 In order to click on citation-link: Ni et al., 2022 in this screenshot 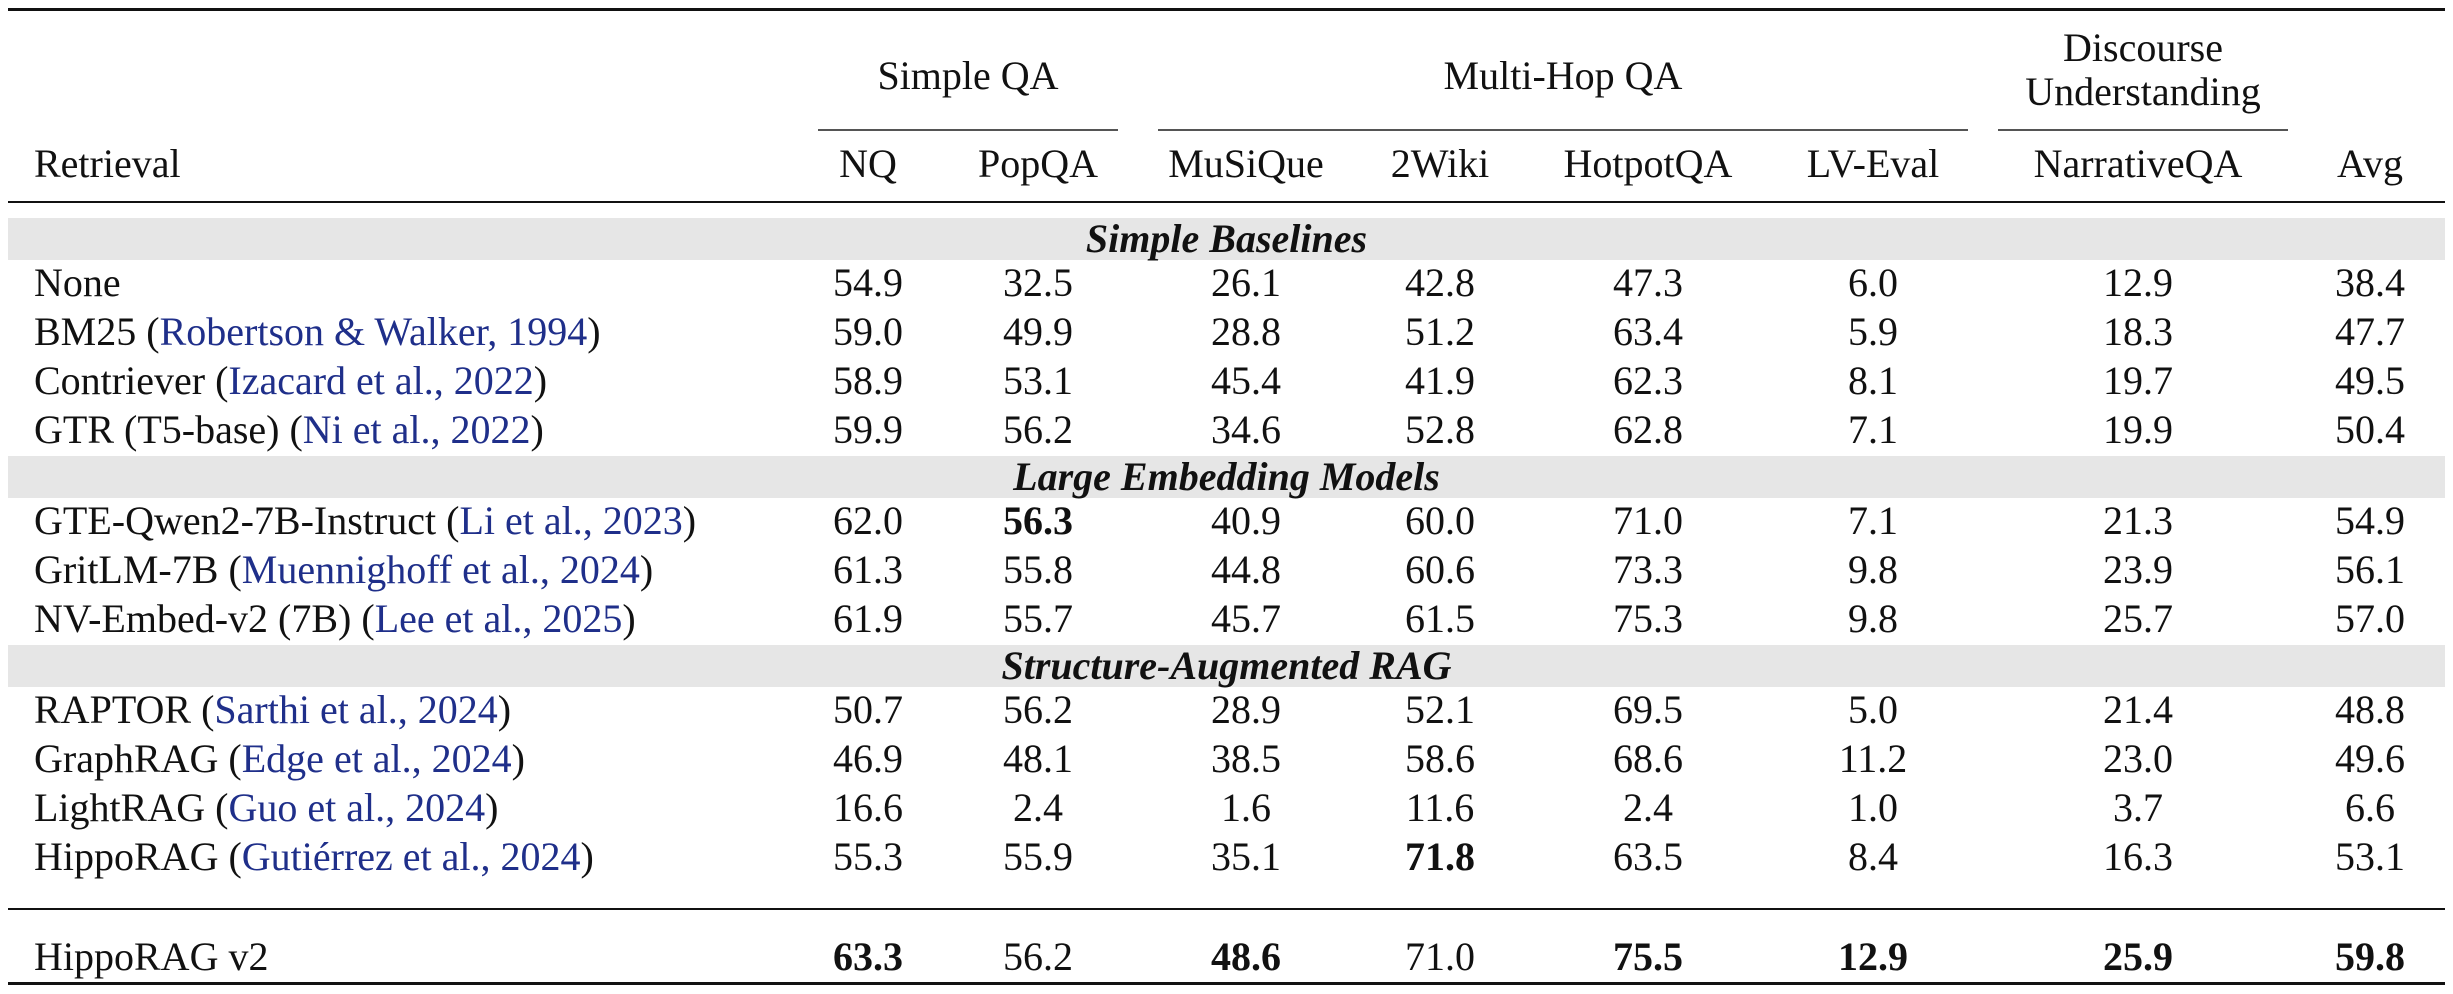, I will do `click(416, 429)`.